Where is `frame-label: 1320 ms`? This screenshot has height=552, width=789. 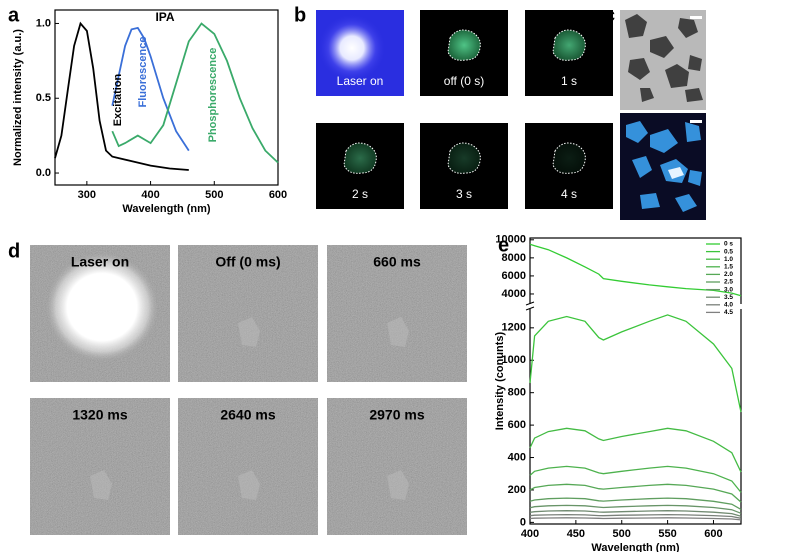
frame-label: 1320 ms is located at coordinates (99, 415).